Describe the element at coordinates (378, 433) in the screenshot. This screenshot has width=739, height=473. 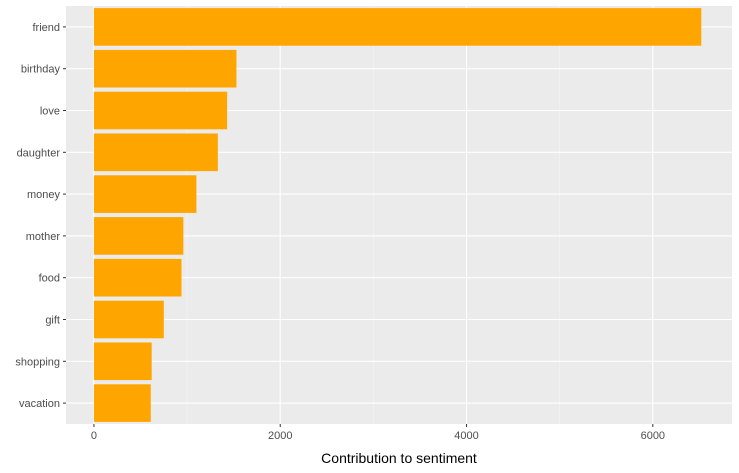
I see `x-axis: 0 2000 4000 6000` at that location.